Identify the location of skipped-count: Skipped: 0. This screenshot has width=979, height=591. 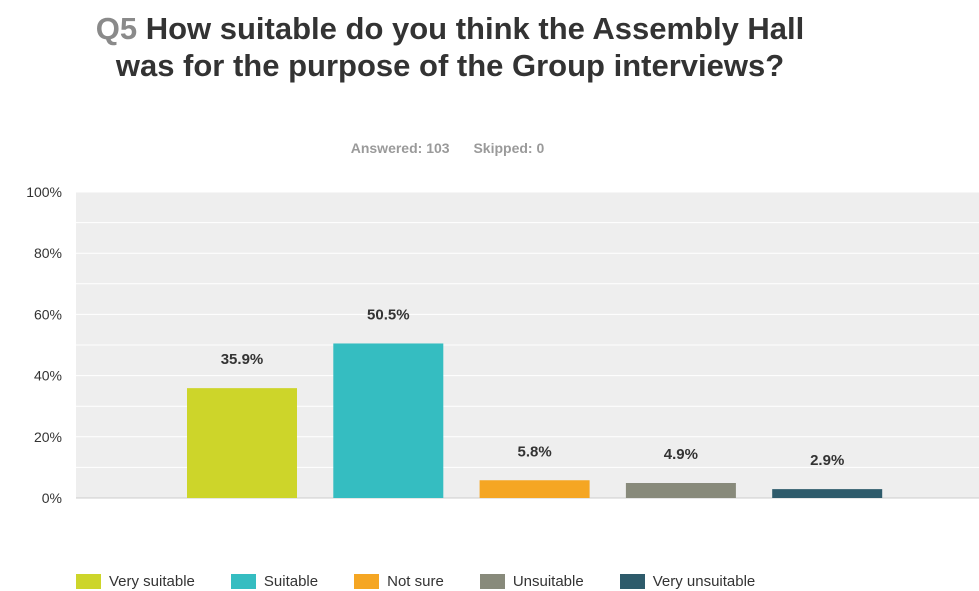
(509, 148).